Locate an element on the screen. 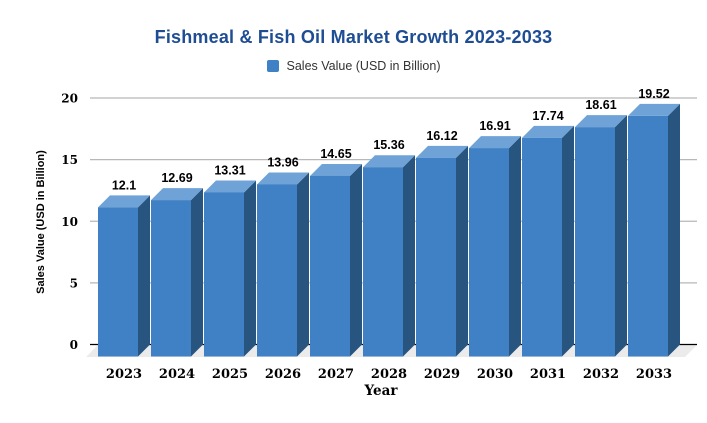 The width and height of the screenshot is (707, 423). bar-value-label: 13.31 is located at coordinates (229, 170).